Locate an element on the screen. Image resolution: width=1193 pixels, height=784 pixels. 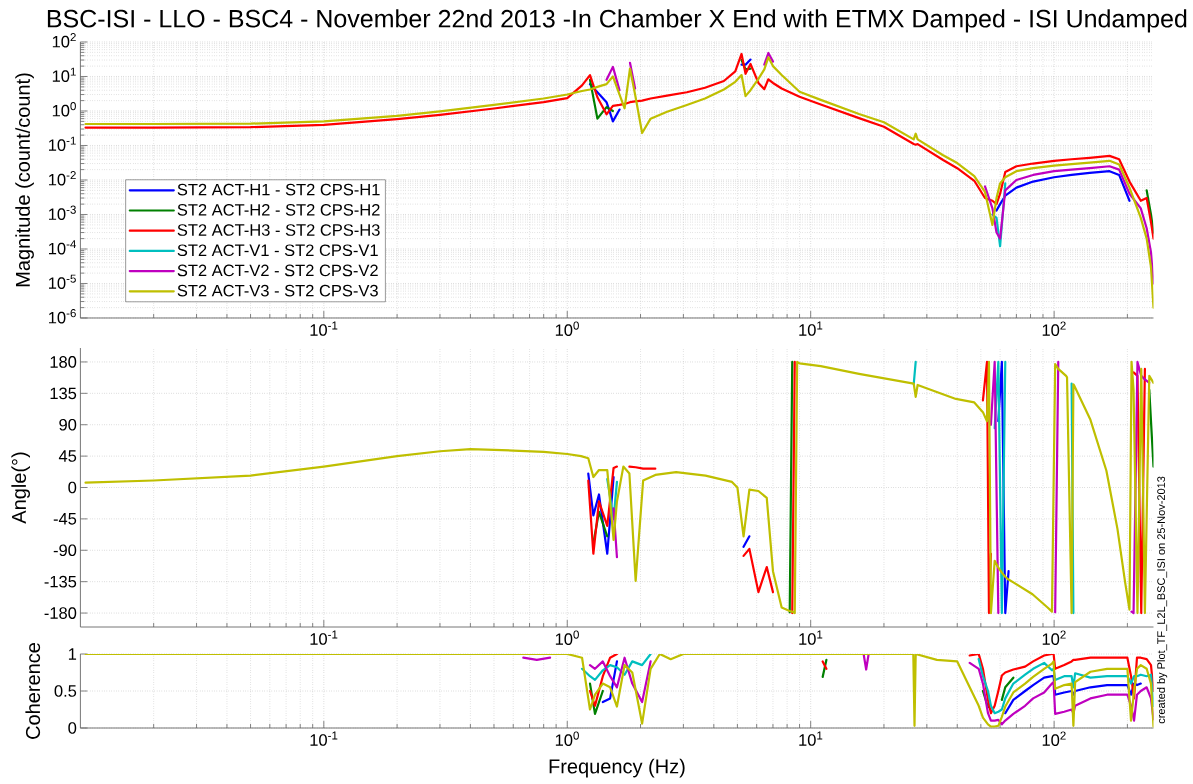
text: created by Plot_TF_L2L_BSC_ISI on 25-Nov-2013 is located at coordinates (1162, 600).